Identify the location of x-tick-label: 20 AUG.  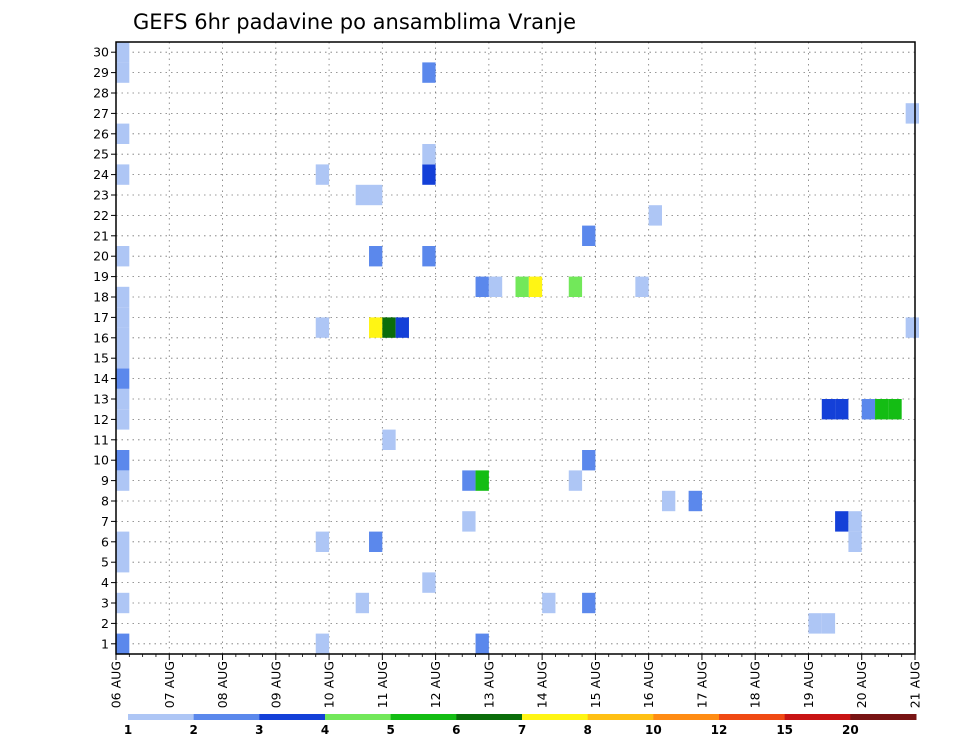
(861, 684).